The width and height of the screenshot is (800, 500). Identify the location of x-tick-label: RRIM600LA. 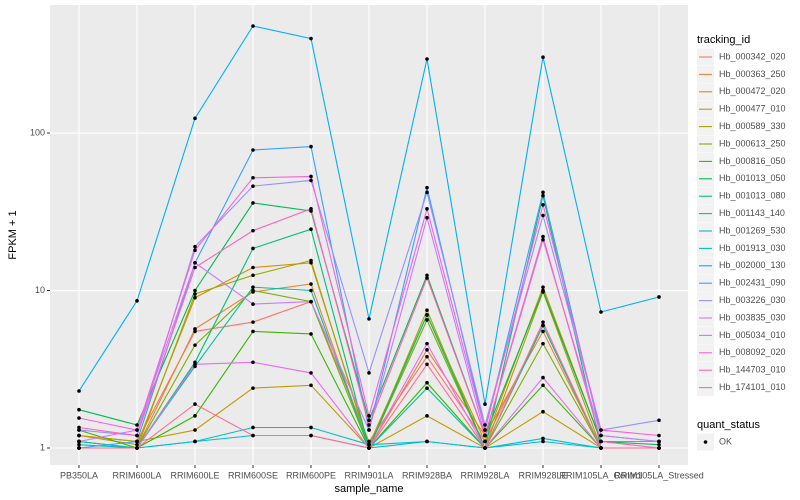
(136, 475).